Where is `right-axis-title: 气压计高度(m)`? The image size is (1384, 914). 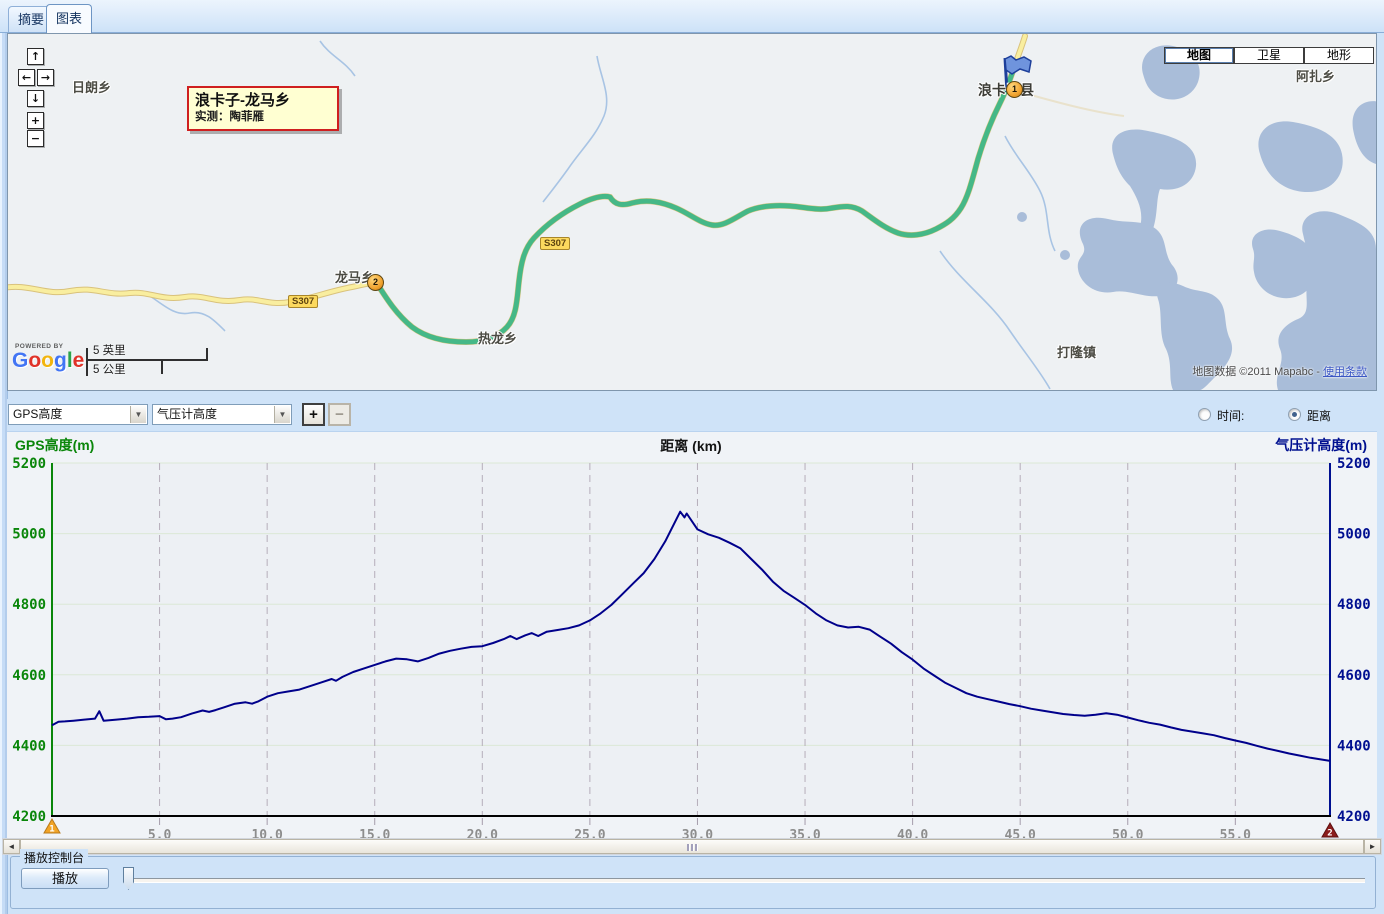 right-axis-title: 气压计高度(m) is located at coordinates (1321, 445).